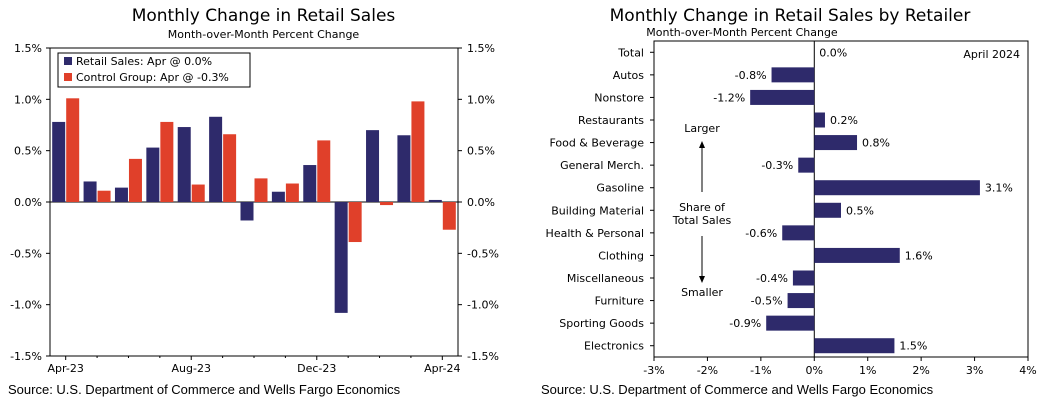 This screenshot has height=412, width=1053. What do you see at coordinates (619, 97) in the screenshot?
I see `category-label: Nonstore` at bounding box center [619, 97].